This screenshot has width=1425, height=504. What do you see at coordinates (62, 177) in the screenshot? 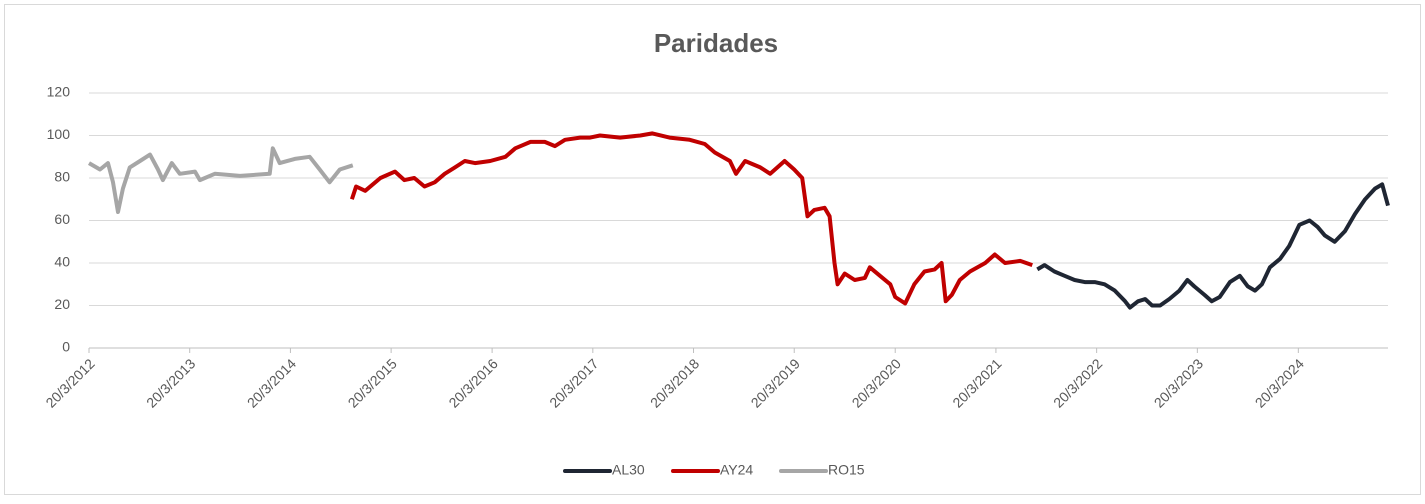
I see `y-tick-label: 80` at bounding box center [62, 177].